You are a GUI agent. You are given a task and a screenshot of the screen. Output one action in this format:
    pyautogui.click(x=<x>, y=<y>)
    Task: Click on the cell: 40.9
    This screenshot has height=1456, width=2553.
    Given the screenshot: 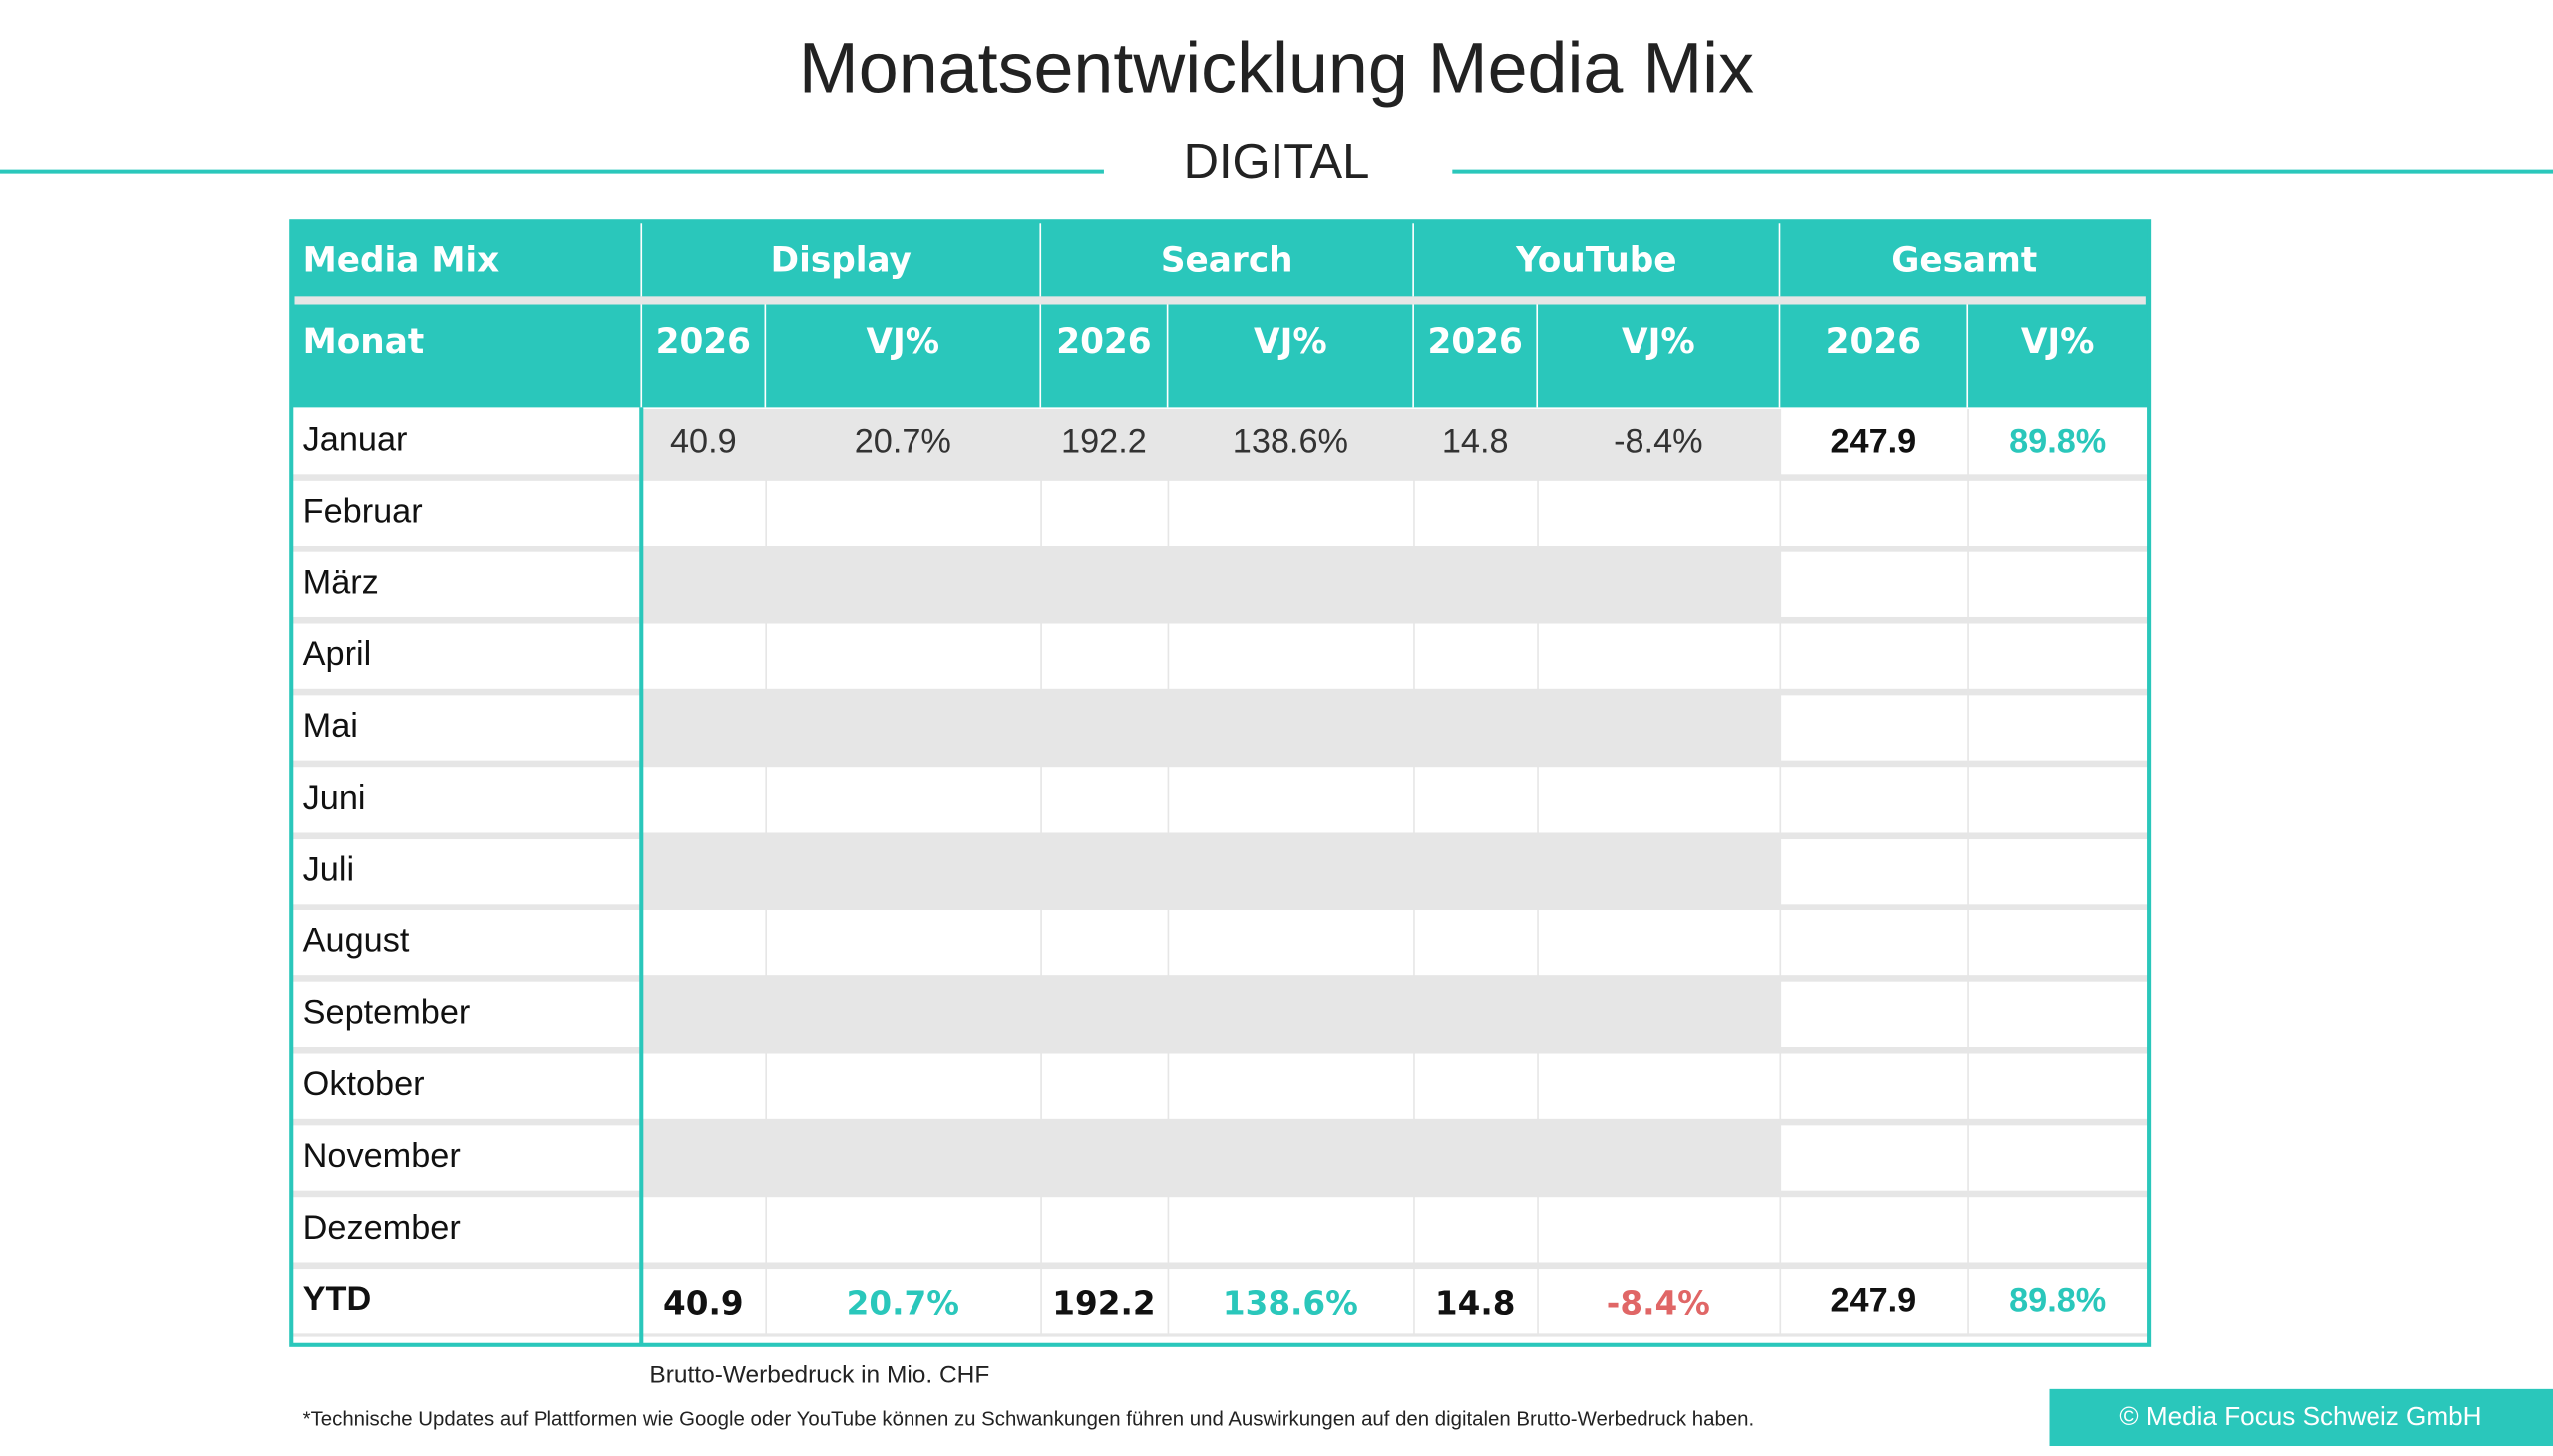 What is the action you would take?
    pyautogui.click(x=704, y=1304)
    